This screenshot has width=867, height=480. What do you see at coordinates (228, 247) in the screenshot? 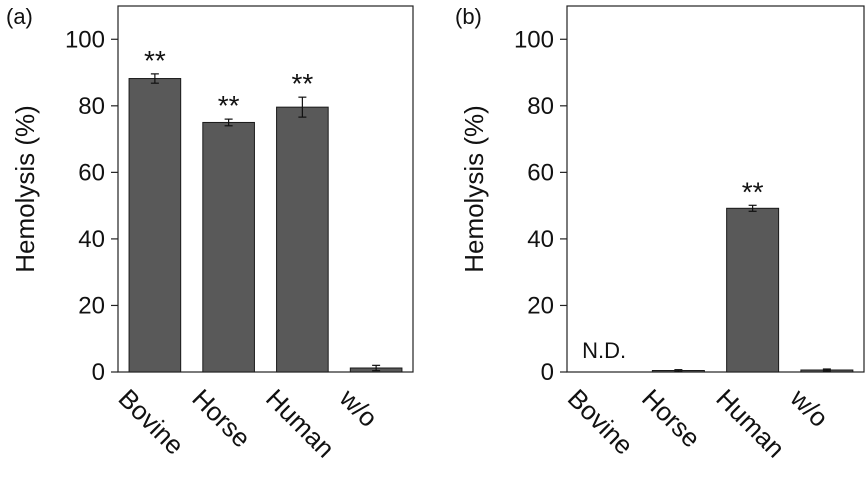
I see `bar-horse` at bounding box center [228, 247].